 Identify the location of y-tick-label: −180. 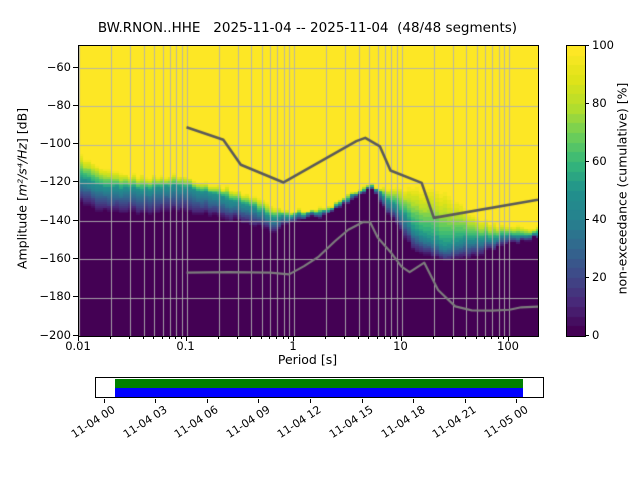
(55, 296).